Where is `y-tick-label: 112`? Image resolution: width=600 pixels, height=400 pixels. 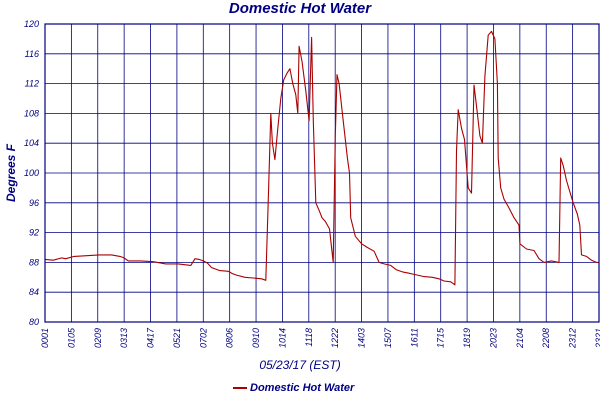 y-tick-label: 112 is located at coordinates (32, 84).